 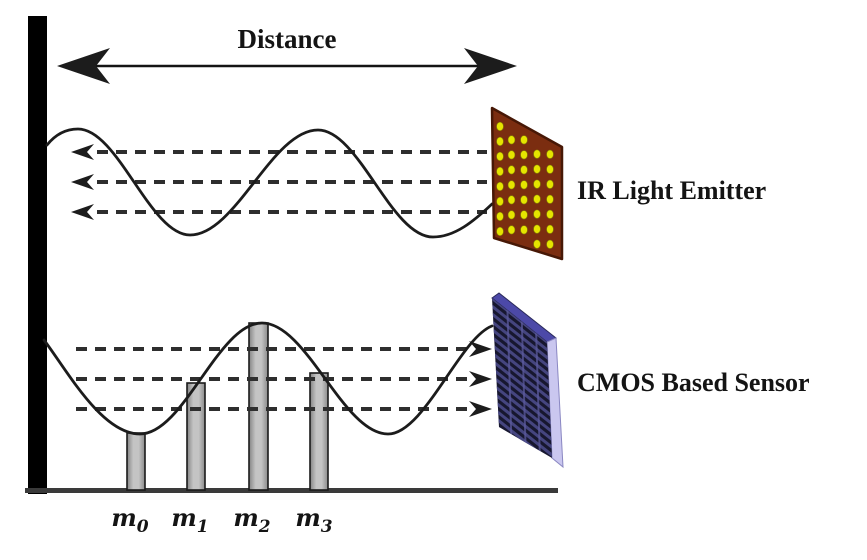 I want to click on received-ray-arrowhead-3-icon, so click(x=480, y=409).